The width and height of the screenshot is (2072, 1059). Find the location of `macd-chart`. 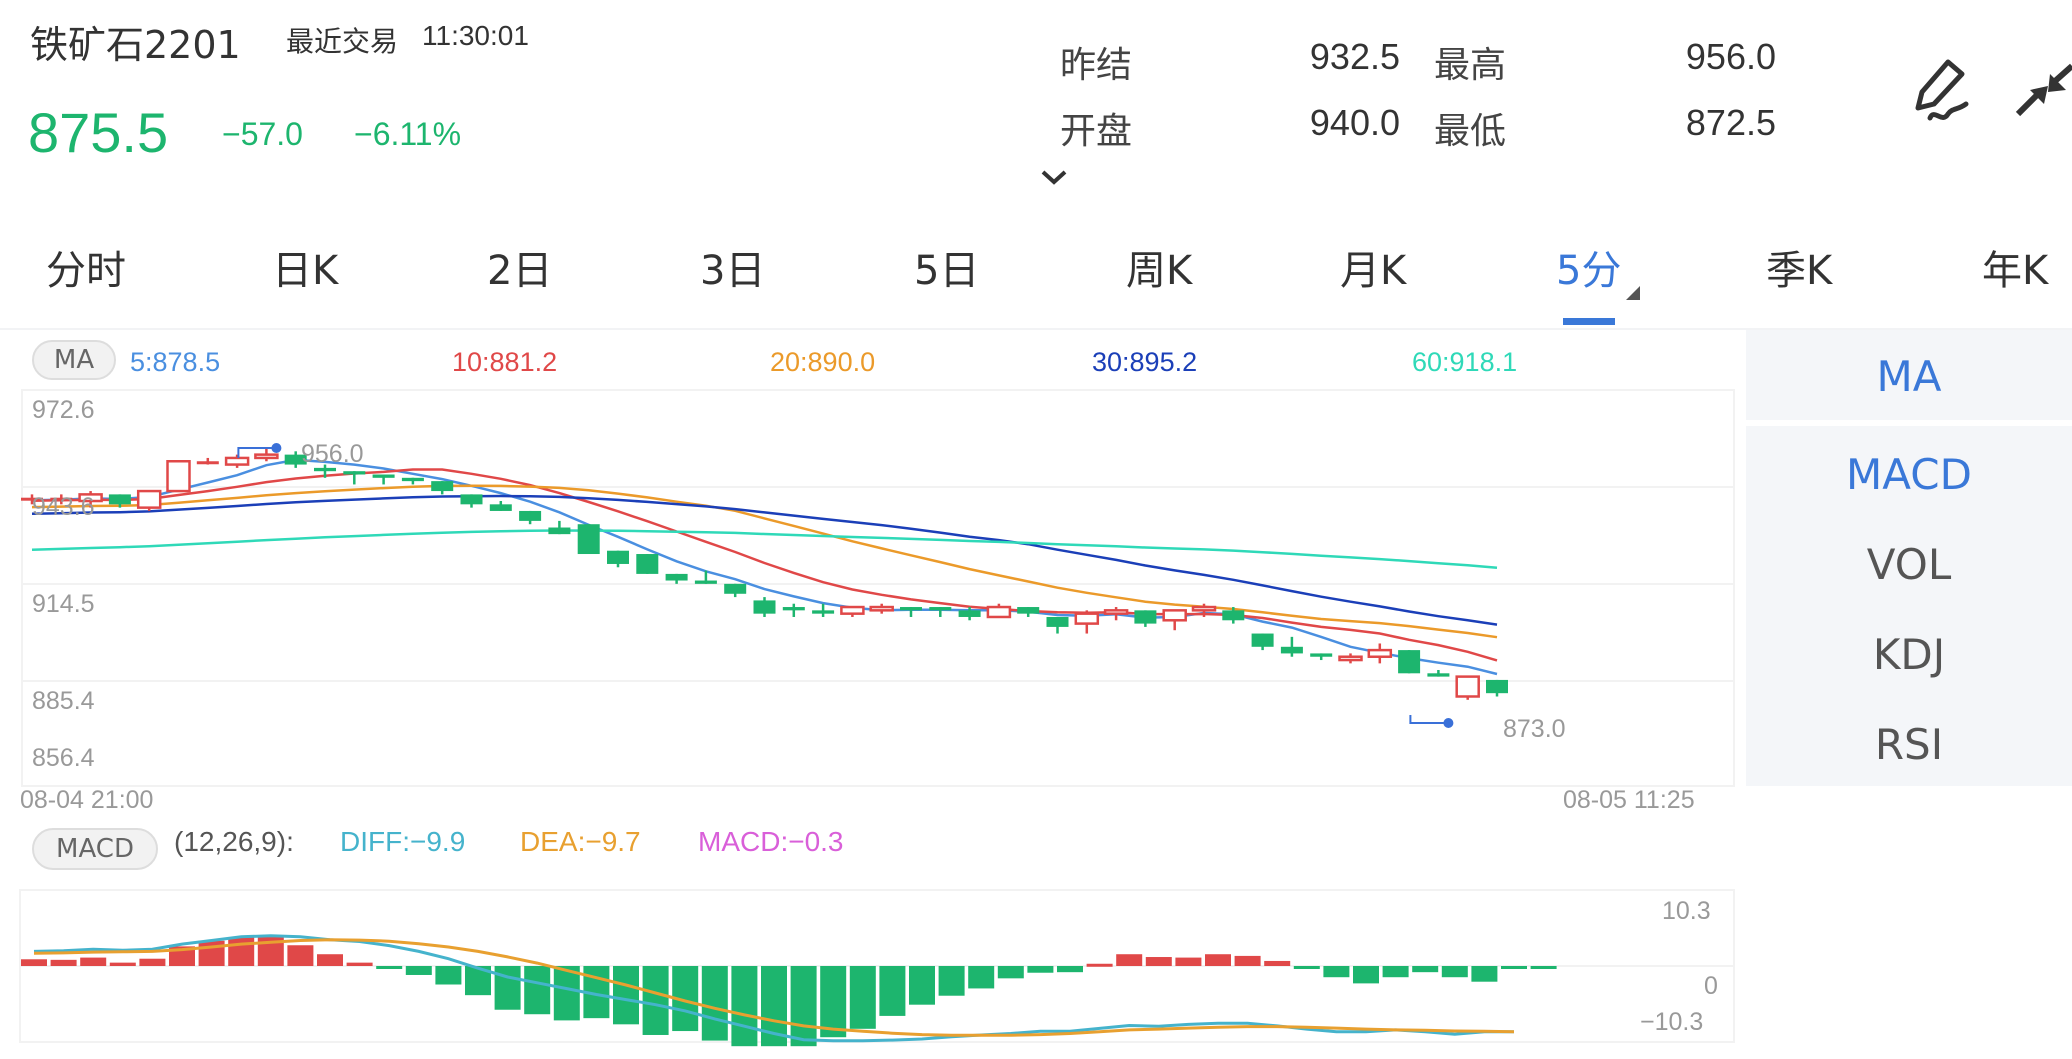

macd-chart is located at coordinates (870, 965).